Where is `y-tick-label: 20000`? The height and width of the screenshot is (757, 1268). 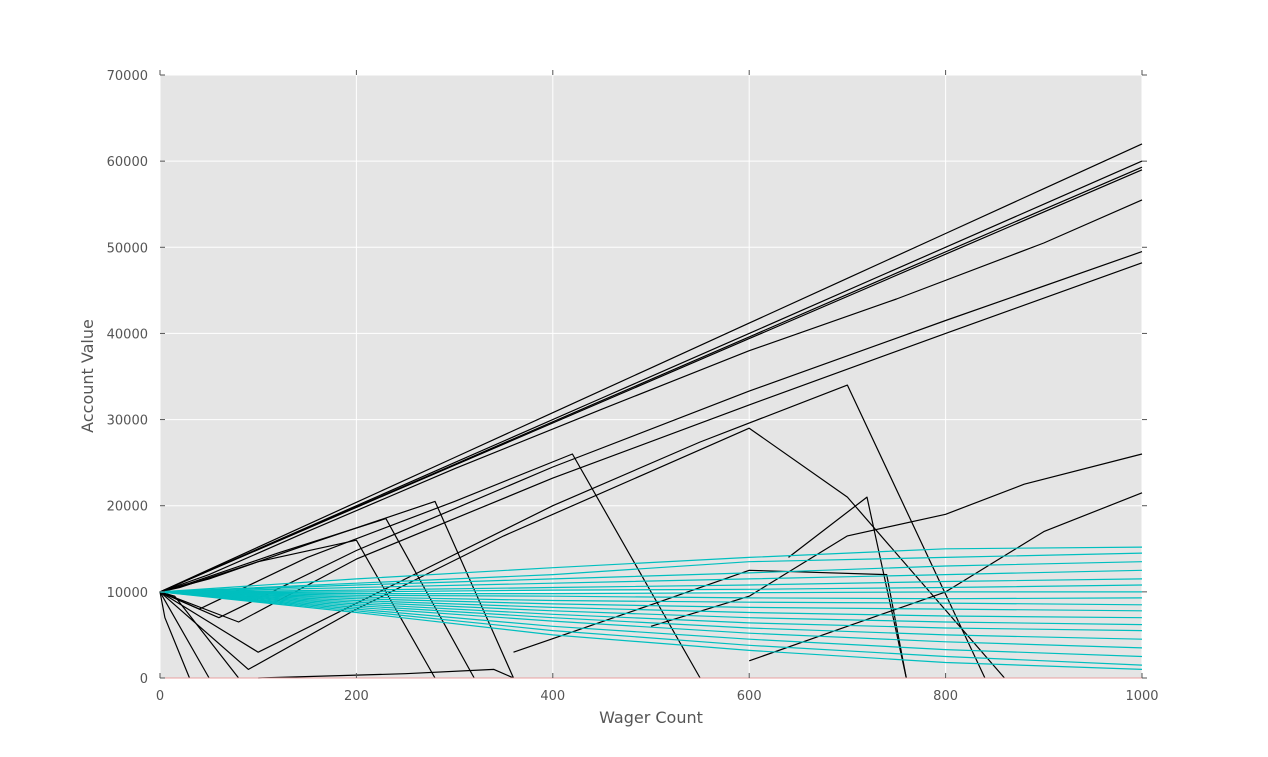 y-tick-label: 20000 is located at coordinates (127, 507).